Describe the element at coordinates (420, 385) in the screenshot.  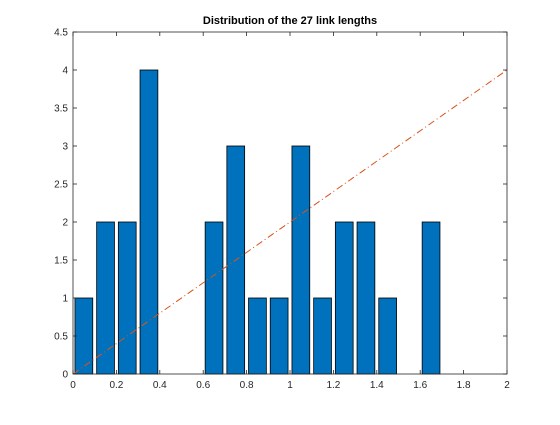
I see `x-tick-label: 1.6` at that location.